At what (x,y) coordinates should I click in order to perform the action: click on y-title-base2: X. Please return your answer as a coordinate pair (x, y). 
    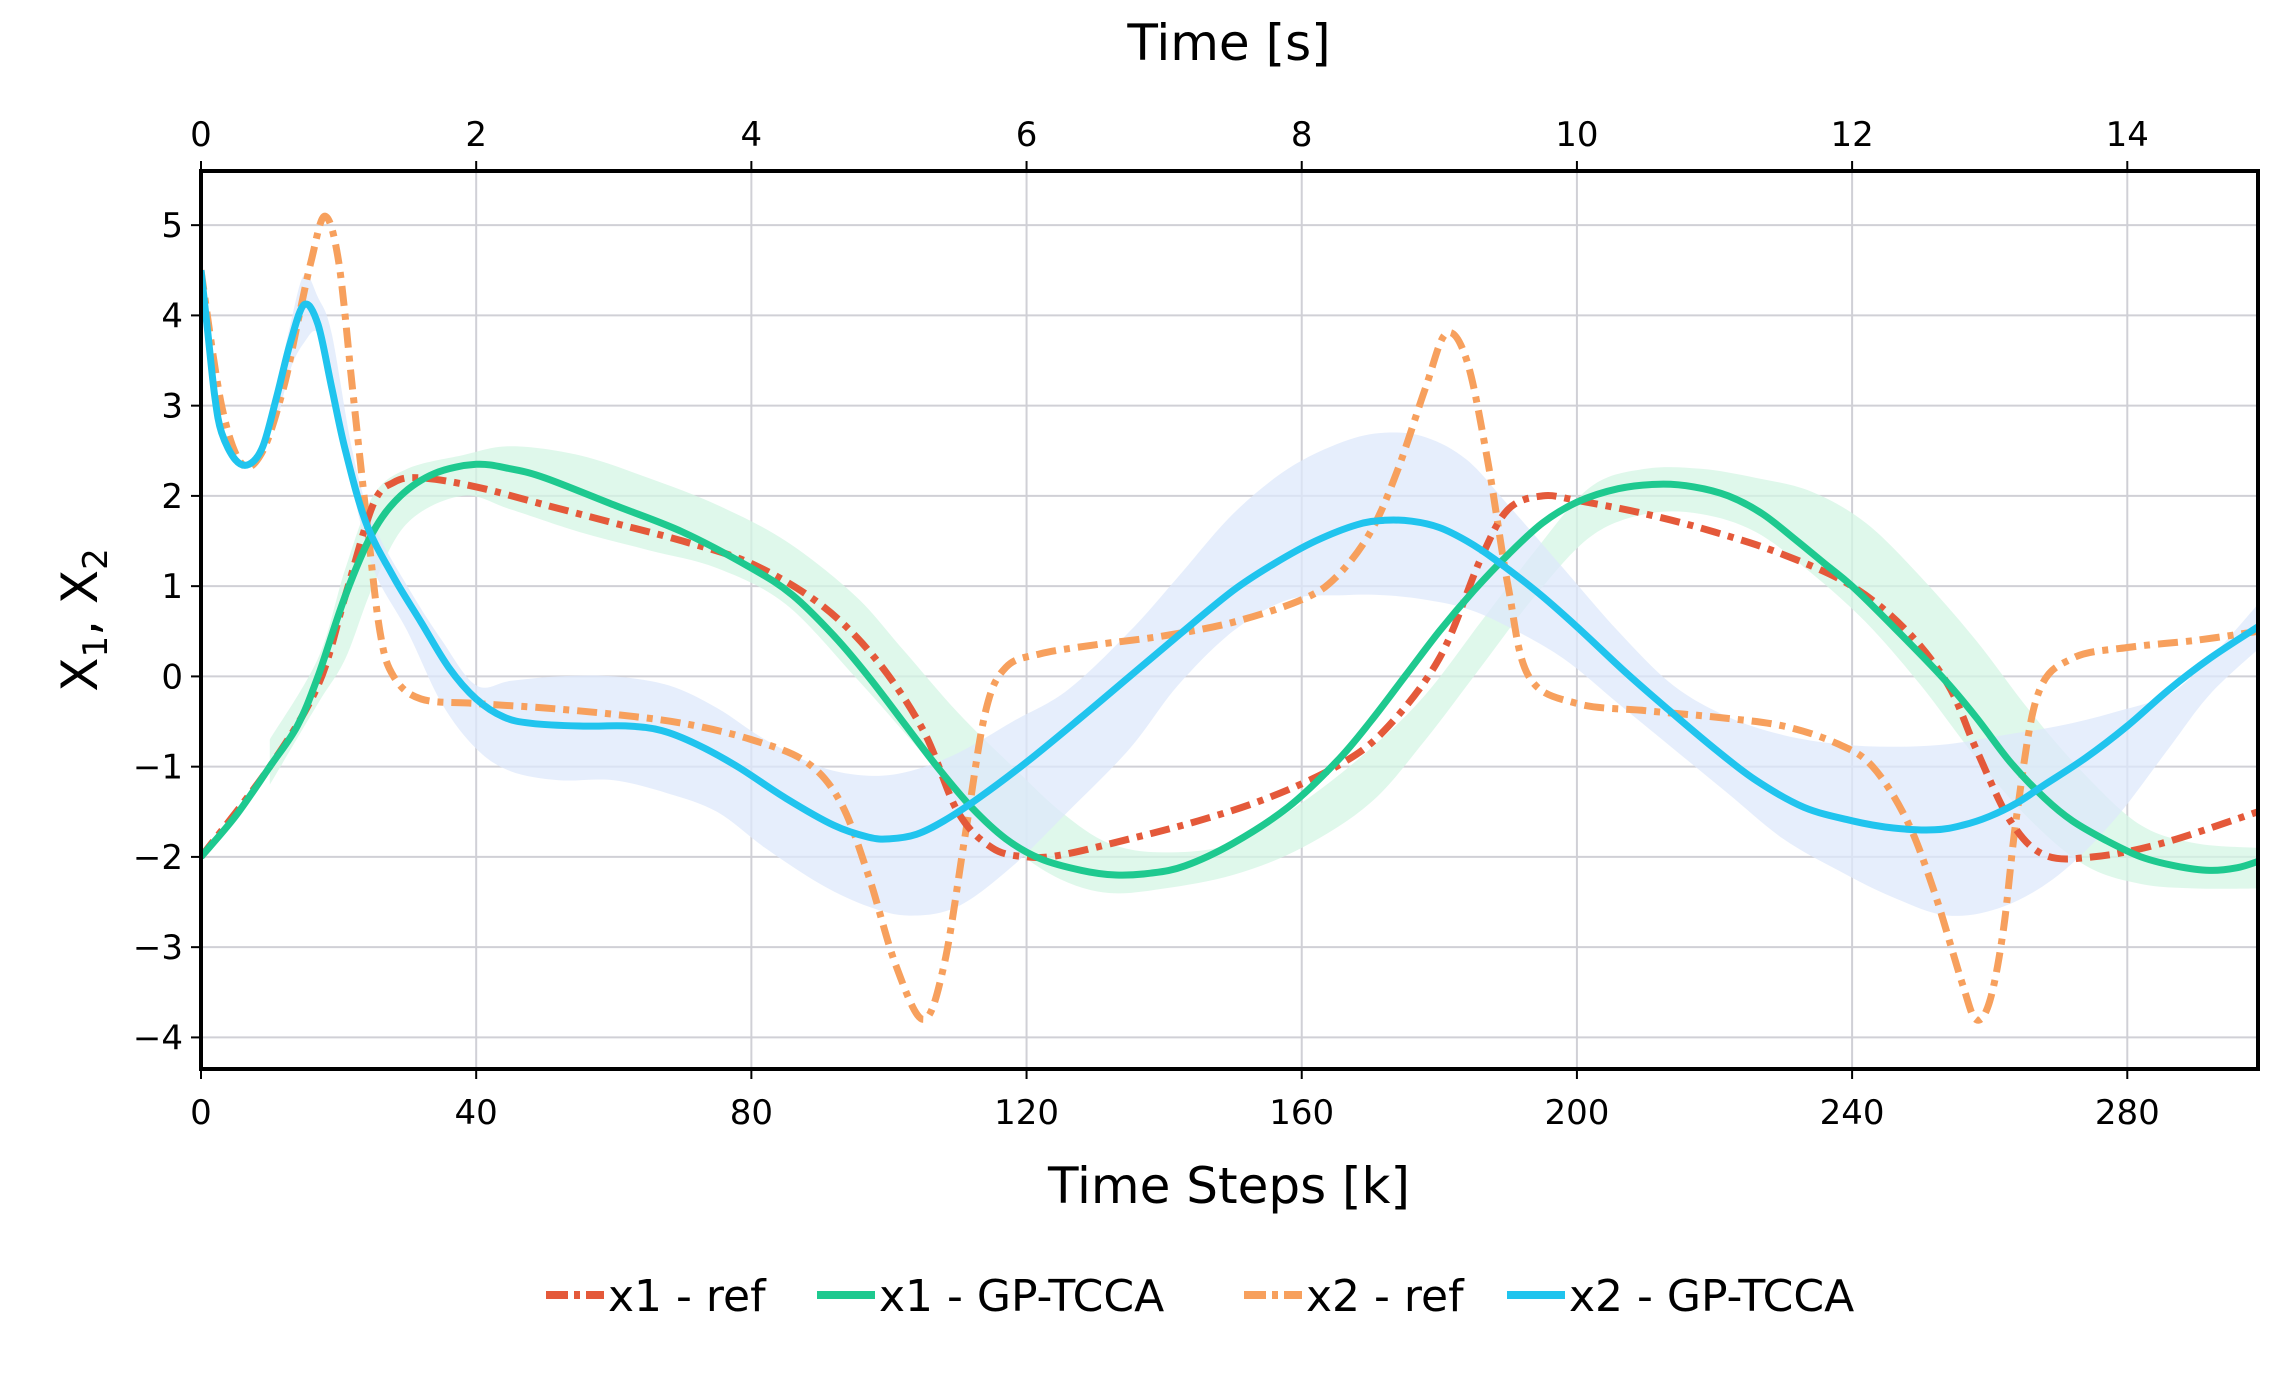
    Looking at the image, I should click on (80, 587).